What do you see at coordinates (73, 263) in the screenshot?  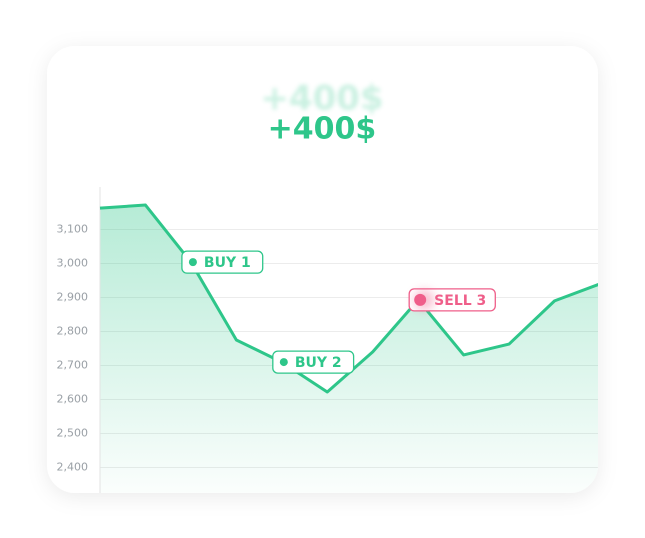 I see `y-tick-label: 3,000` at bounding box center [73, 263].